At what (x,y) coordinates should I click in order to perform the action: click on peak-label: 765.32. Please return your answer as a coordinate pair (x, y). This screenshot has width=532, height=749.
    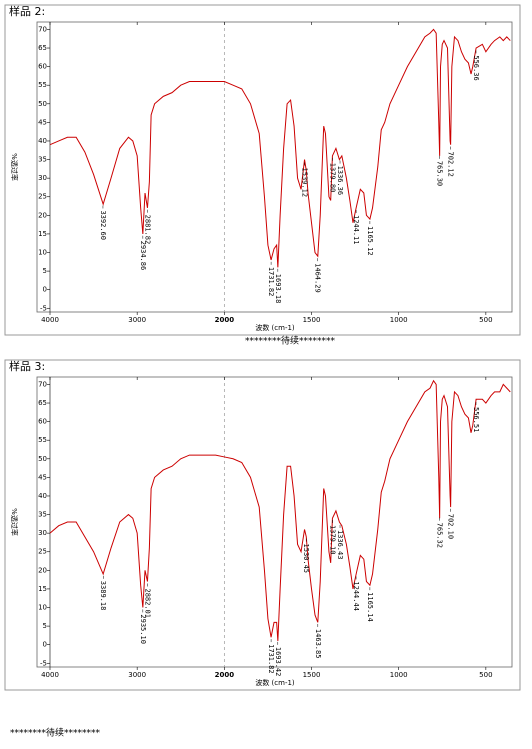
    Looking at the image, I should click on (440, 535).